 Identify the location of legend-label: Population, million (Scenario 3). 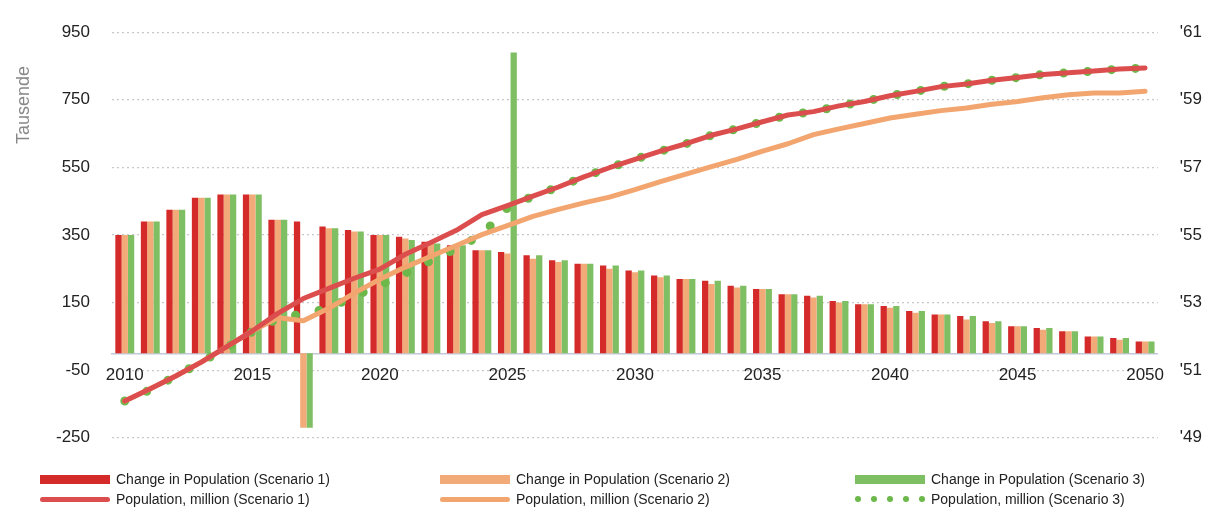
(1028, 499).